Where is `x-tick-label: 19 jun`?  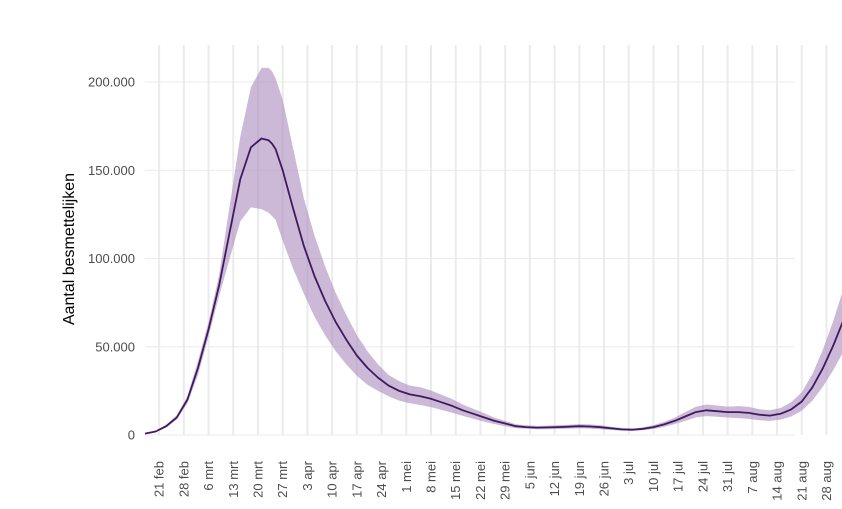
x-tick-label: 19 jun is located at coordinates (579, 478).